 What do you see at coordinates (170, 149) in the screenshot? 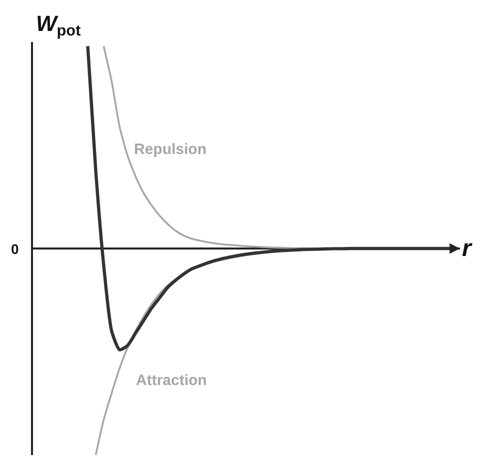
I see `series-label: Repulsion` at bounding box center [170, 149].